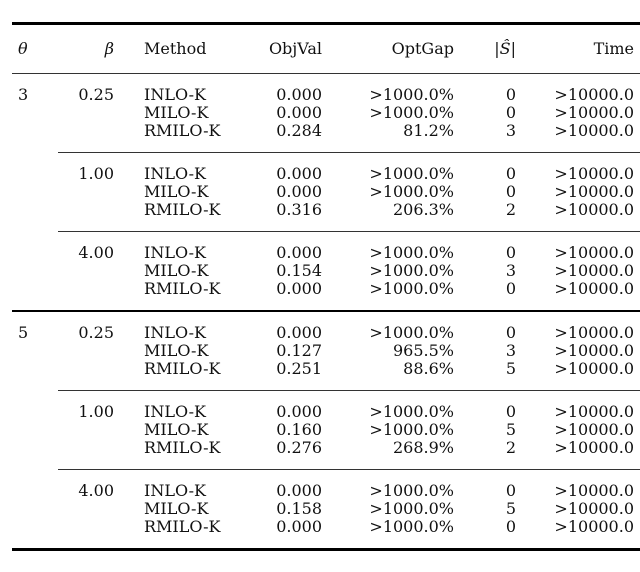 Image resolution: width=640 pixels, height=572 pixels. Describe the element at coordinates (299, 508) in the screenshot. I see `objval-cell: 0.158` at that location.